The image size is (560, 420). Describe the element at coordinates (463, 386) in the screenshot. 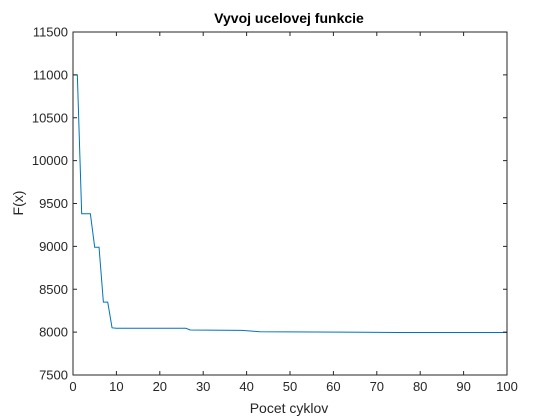

I see `x-tick-label: 90` at that location.